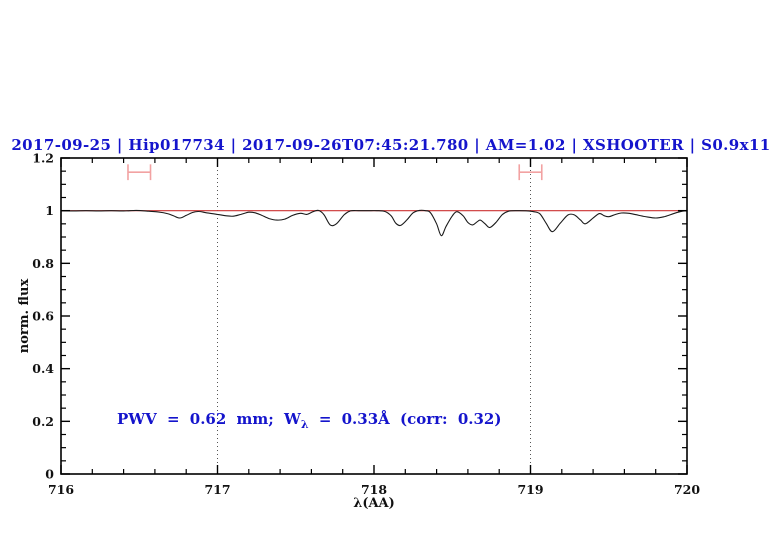 The height and width of the screenshot is (542, 782). Describe the element at coordinates (304, 424) in the screenshot. I see `pwv-annotation-subscript: λ` at that location.